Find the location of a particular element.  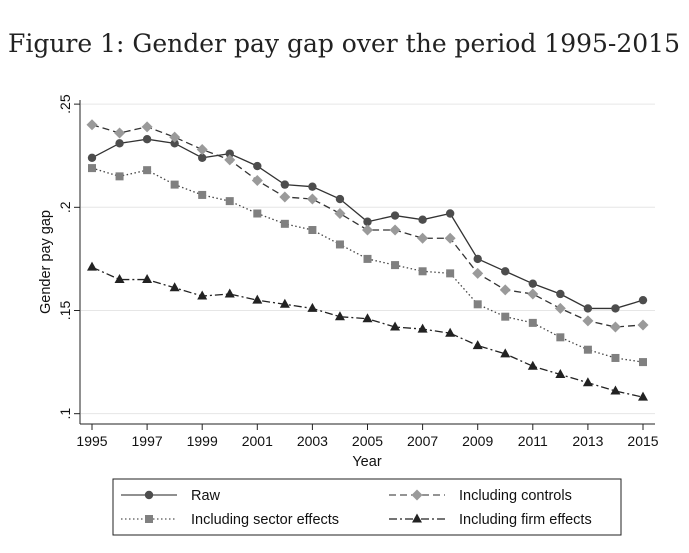

legend-label-firm: Including firm effects is located at coordinates (525, 520).